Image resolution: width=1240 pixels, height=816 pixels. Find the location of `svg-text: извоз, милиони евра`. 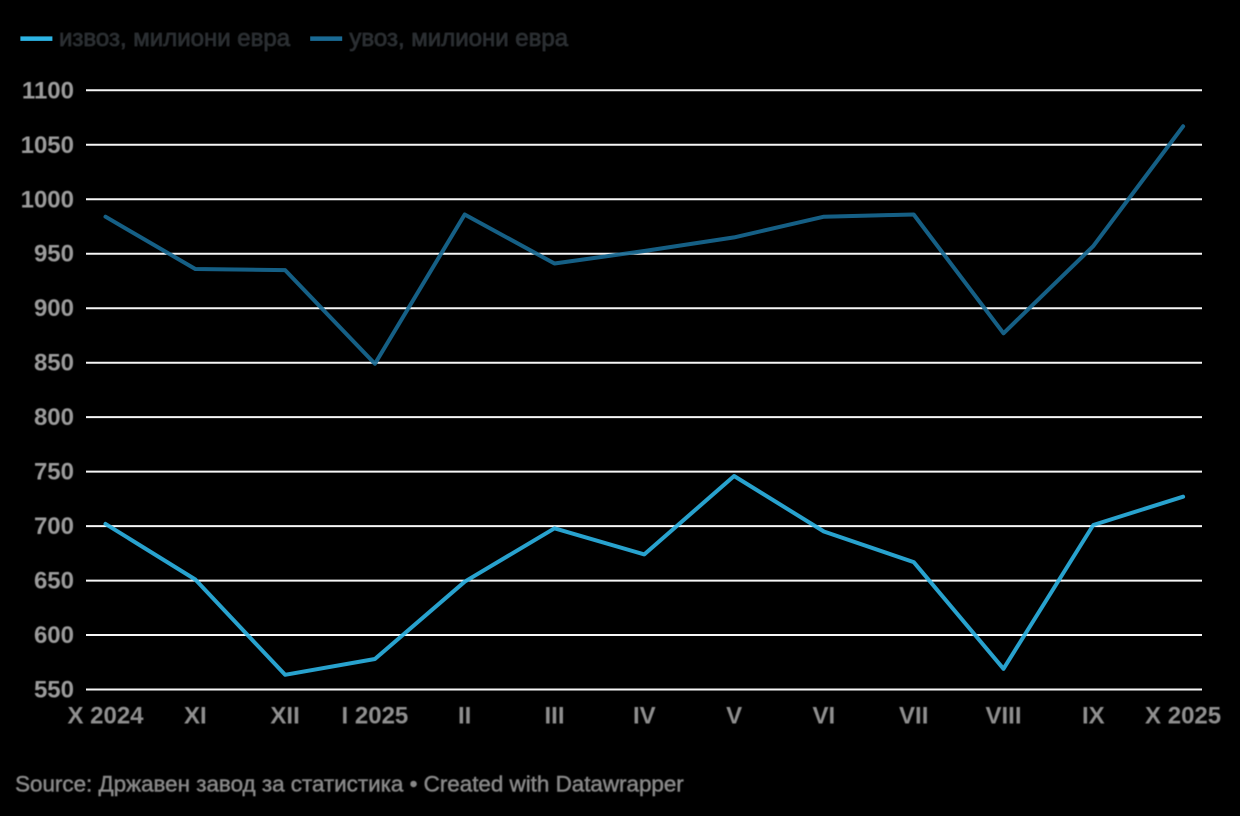

svg-text: извоз, милиони евра is located at coordinates (175, 38).